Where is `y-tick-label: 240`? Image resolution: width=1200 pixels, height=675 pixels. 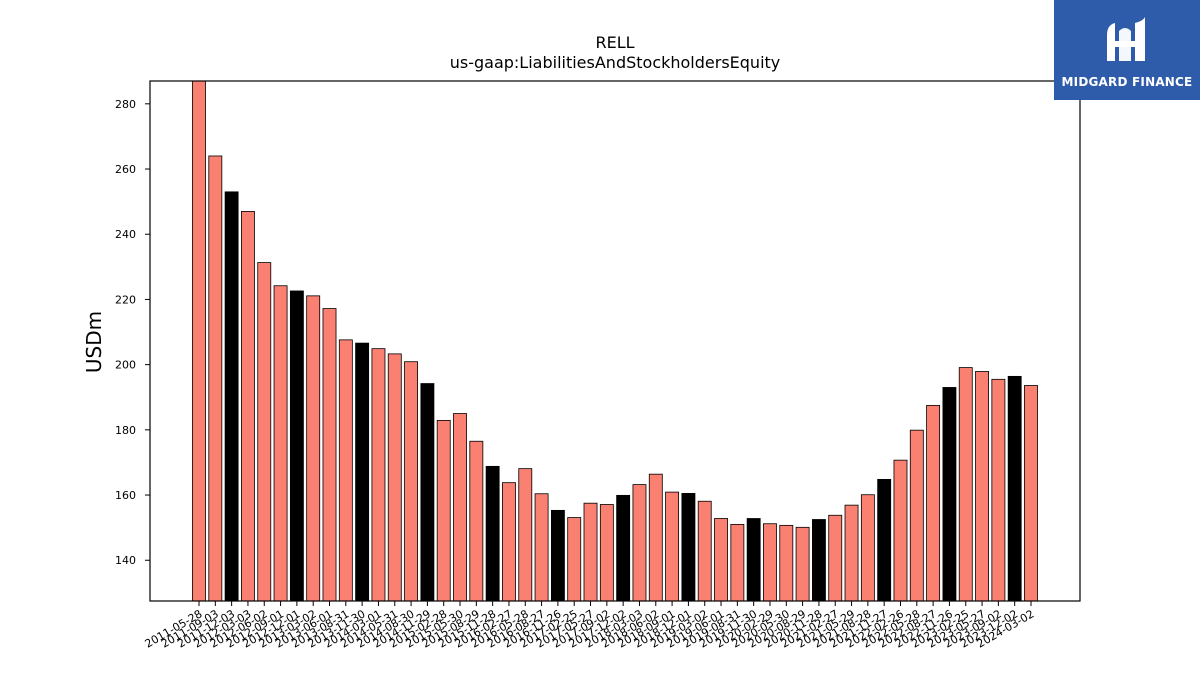
y-tick-label: 240 is located at coordinates (125, 234).